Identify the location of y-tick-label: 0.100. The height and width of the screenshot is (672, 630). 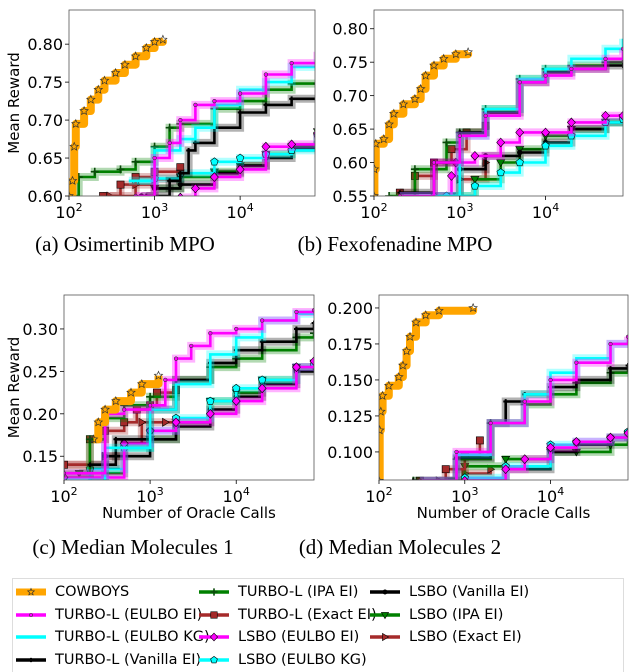
(350, 452).